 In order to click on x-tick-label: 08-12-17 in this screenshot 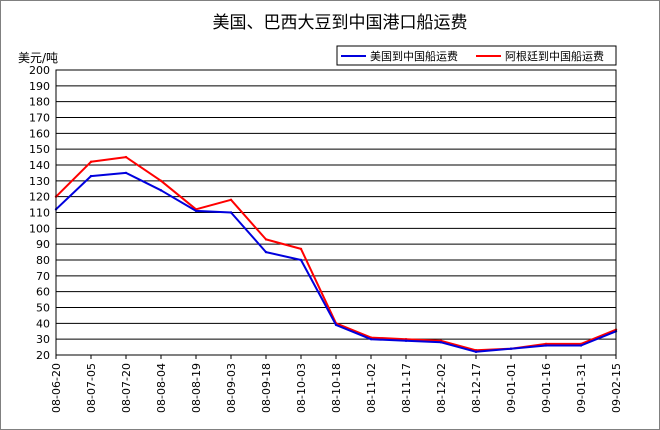, I will do `click(476, 388)`.